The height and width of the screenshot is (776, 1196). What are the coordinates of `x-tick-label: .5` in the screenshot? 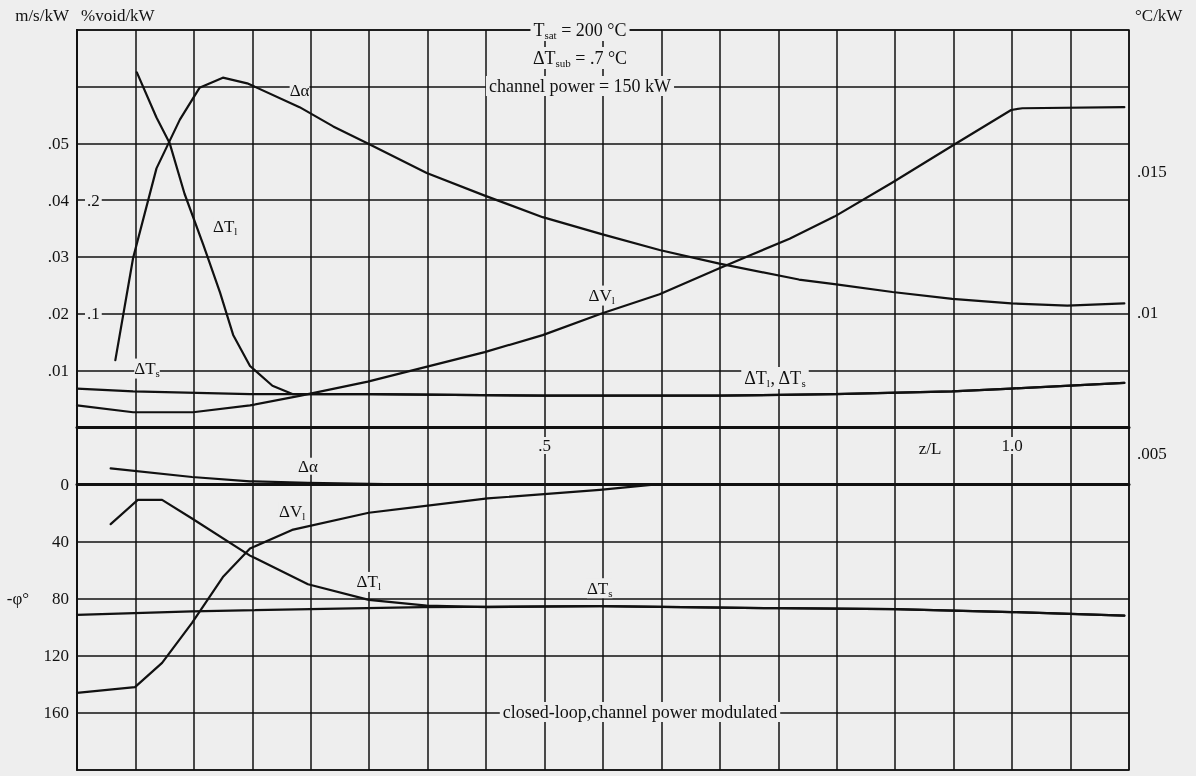 It's located at (544, 445).